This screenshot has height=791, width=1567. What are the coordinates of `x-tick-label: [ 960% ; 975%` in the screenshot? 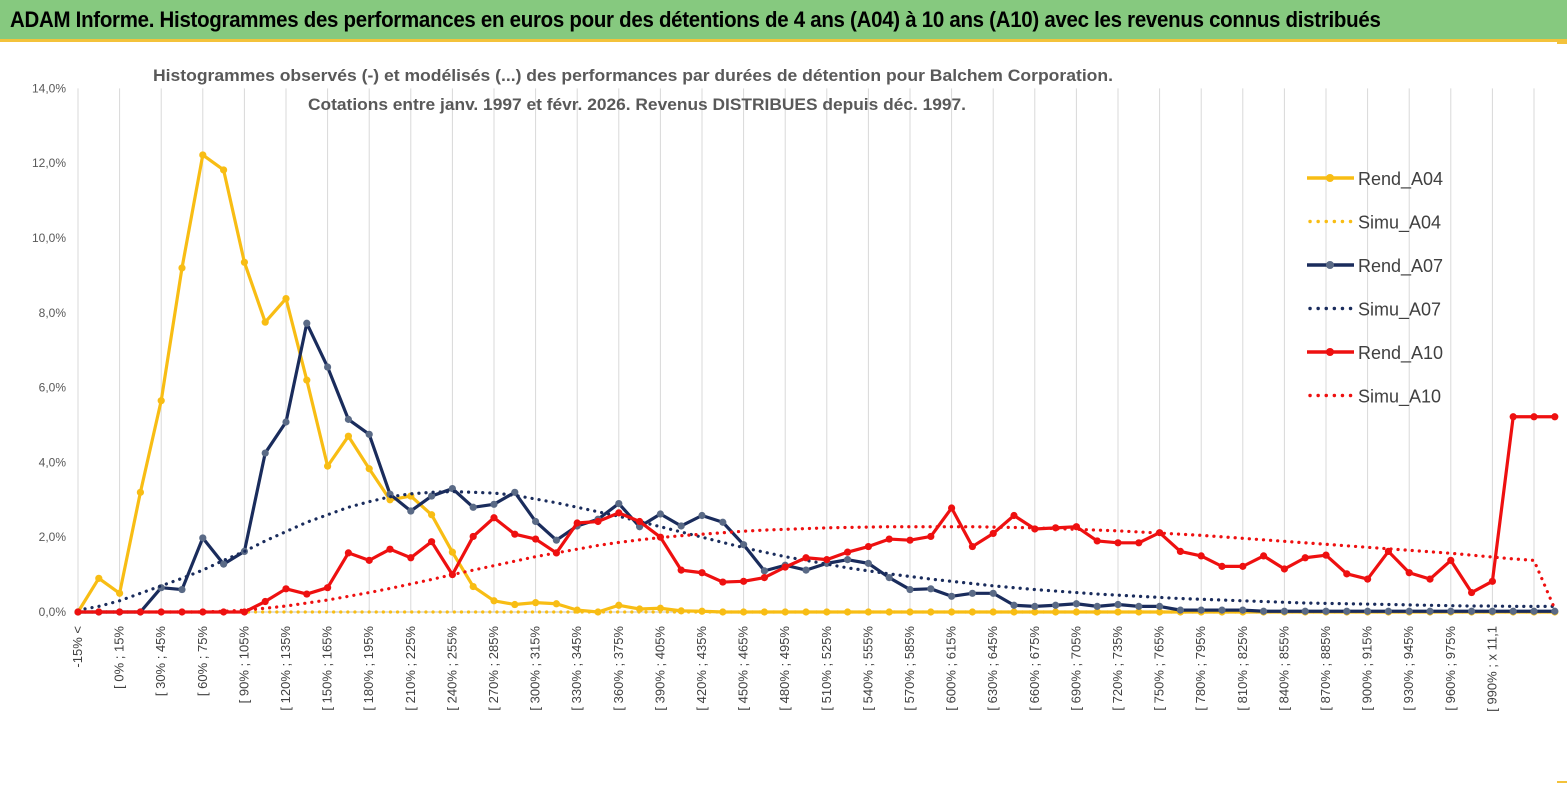 It's located at (1450, 668).